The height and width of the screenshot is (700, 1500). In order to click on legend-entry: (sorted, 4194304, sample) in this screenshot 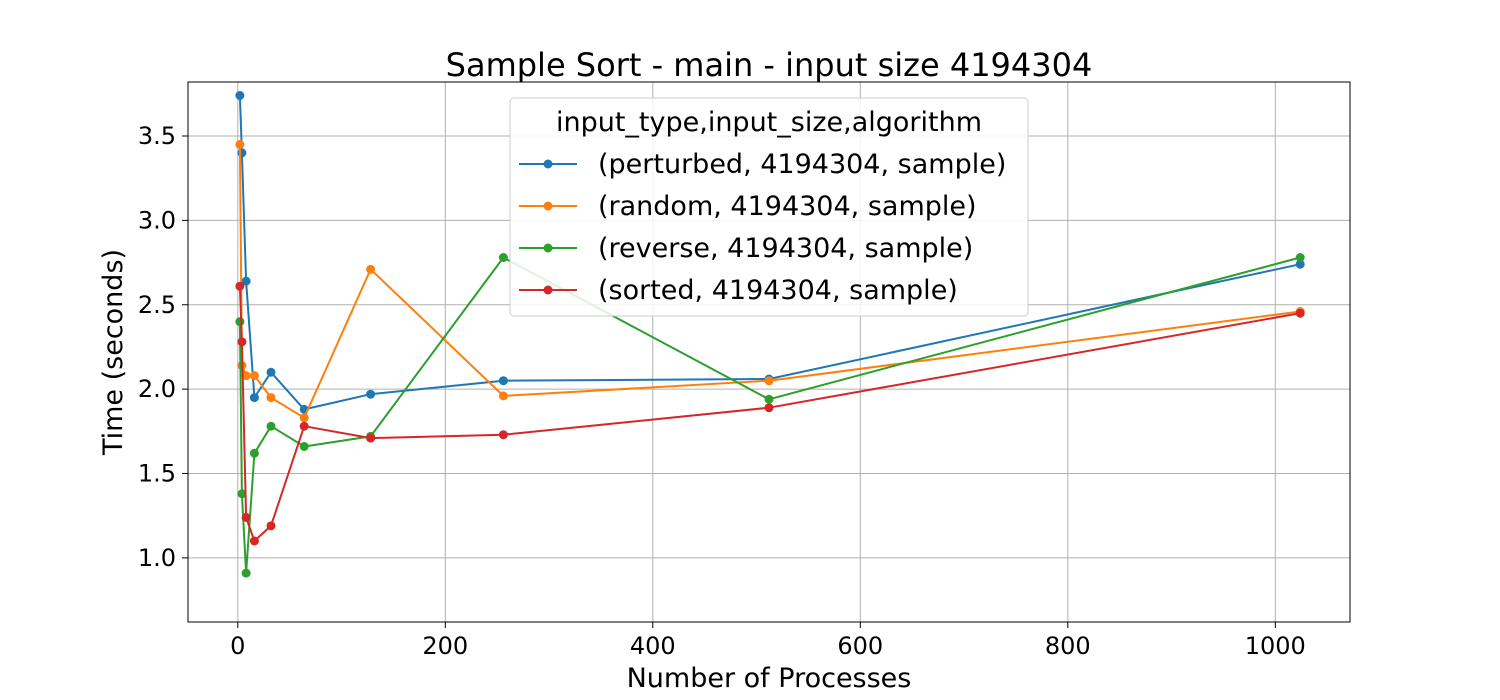, I will do `click(738, 290)`.